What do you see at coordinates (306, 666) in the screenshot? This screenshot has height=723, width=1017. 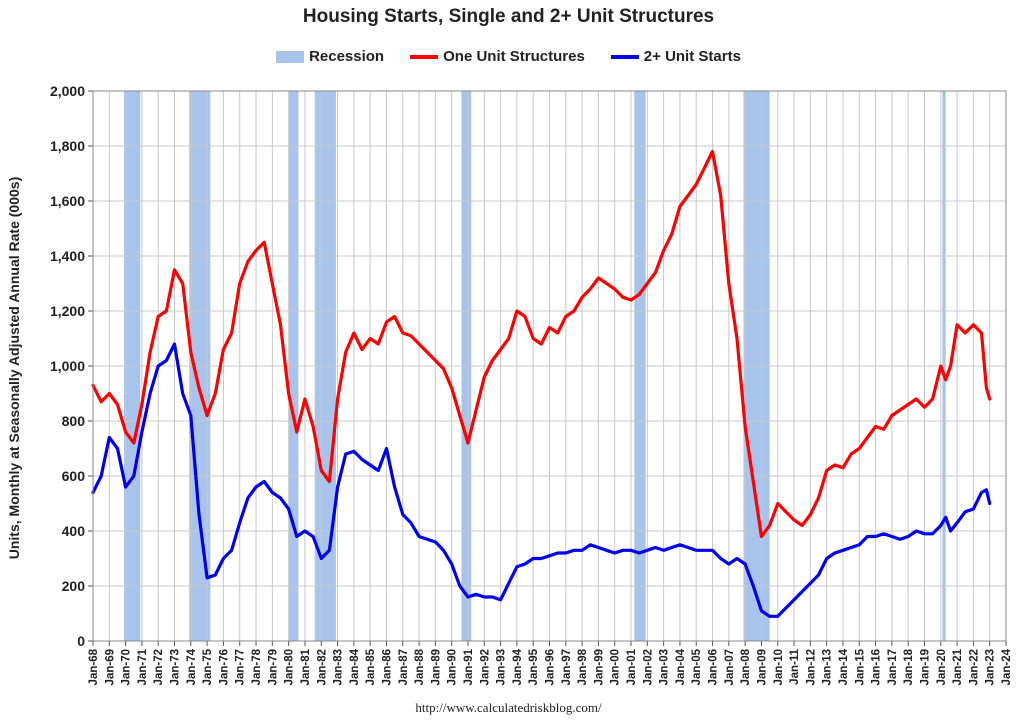 I see `x-tick-label-13: Jan-81` at bounding box center [306, 666].